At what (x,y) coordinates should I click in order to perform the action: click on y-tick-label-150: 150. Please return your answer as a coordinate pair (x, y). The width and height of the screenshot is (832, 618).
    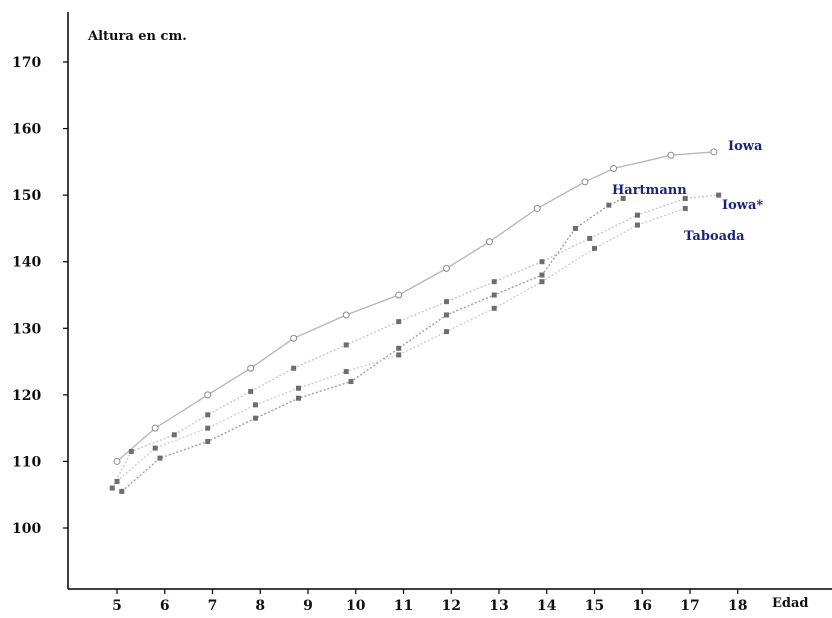
    Looking at the image, I should click on (26, 196).